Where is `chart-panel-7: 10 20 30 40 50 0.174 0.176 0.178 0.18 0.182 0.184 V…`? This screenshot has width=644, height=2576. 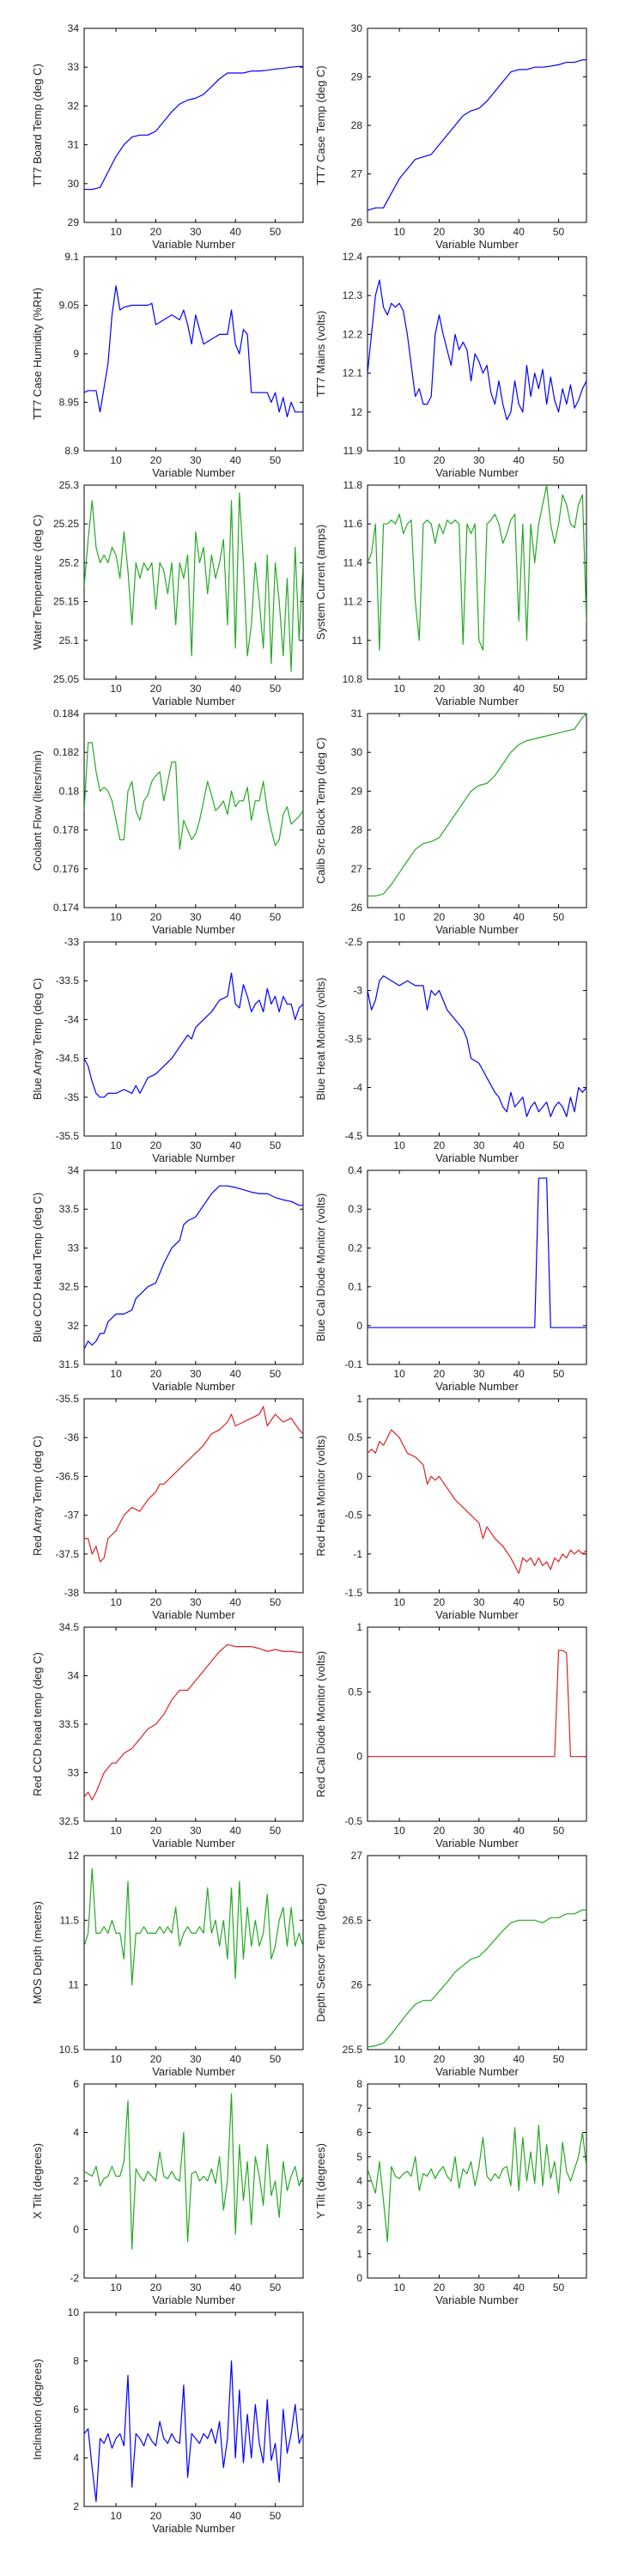 chart-panel-7: 10 20 30 40 50 0.174 0.176 0.178 0.18 0.182 0.184 V… is located at coordinates (167, 822).